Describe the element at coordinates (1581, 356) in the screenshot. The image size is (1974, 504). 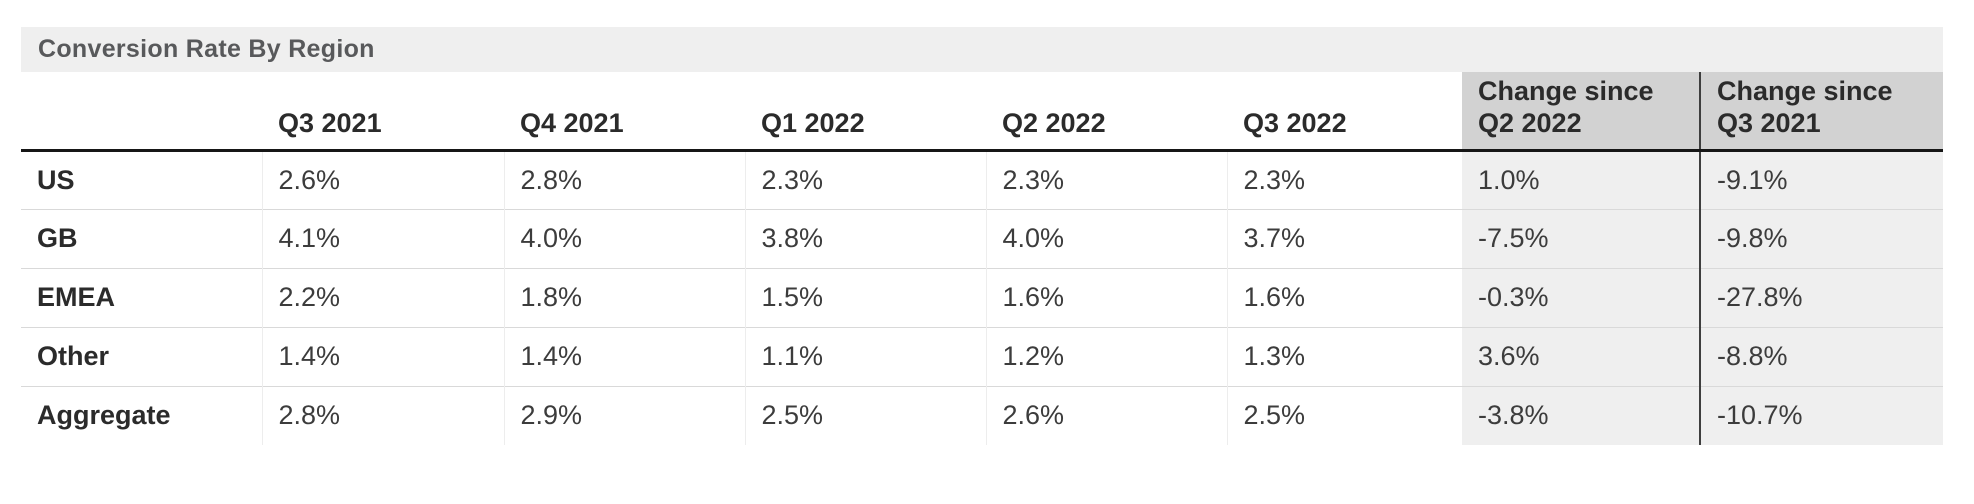
I see `table-cell-change: 3.6%` at that location.